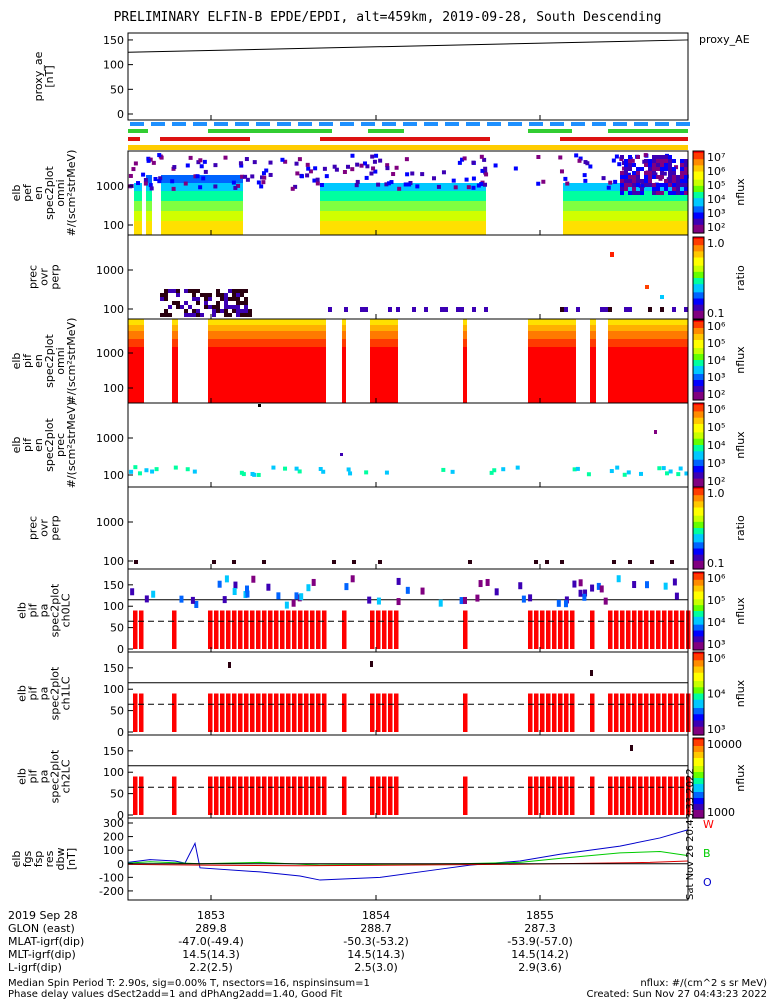 This screenshot has height=1000, width=775. I want to click on epde_omni-colorbar-label: 10⁵, so click(716, 185).